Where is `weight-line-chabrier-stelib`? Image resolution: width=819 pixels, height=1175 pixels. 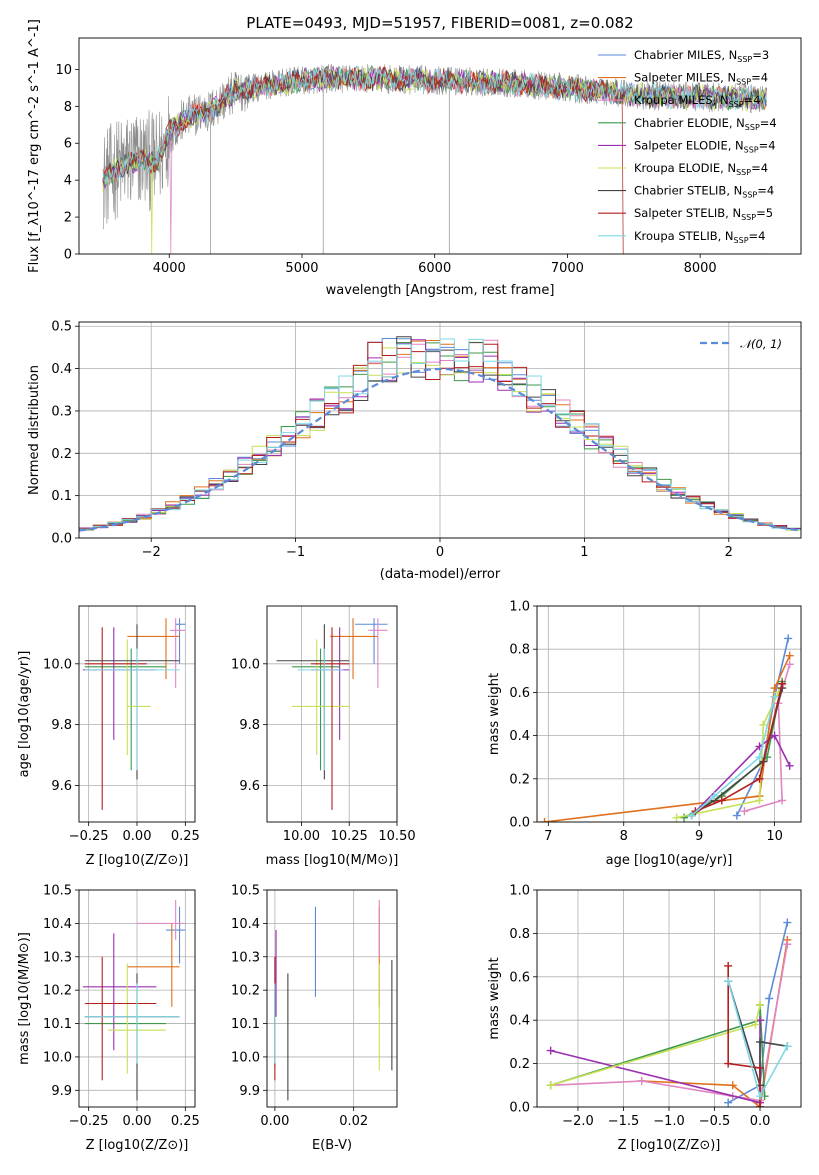 weight-line-chabrier-stelib is located at coordinates (757, 1033).